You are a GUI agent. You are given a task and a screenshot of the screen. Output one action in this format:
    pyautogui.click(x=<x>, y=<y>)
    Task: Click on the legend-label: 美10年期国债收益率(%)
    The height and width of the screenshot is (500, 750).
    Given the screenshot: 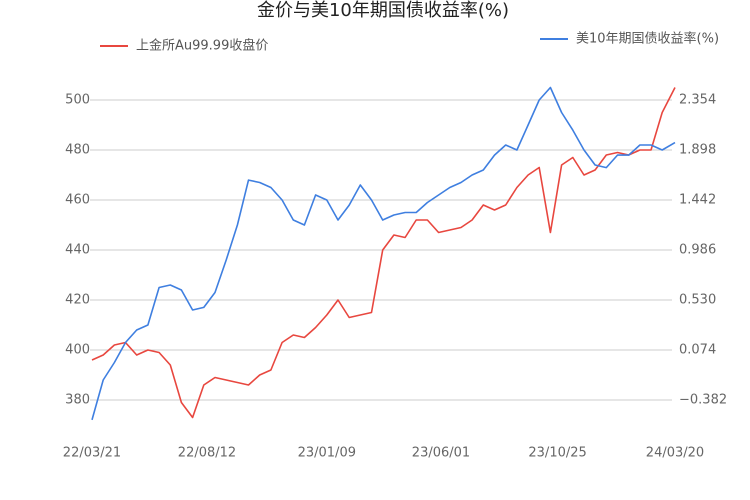 What is the action you would take?
    pyautogui.click(x=647, y=39)
    